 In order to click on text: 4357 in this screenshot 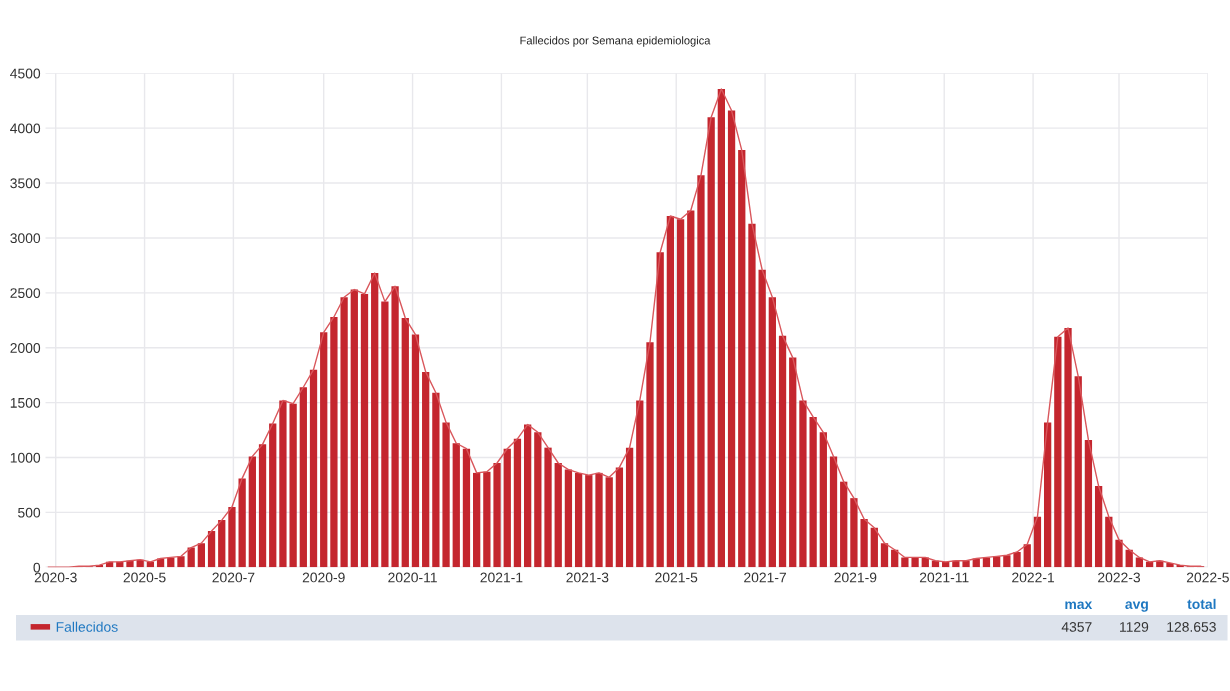, I will do `click(1076, 627)`.